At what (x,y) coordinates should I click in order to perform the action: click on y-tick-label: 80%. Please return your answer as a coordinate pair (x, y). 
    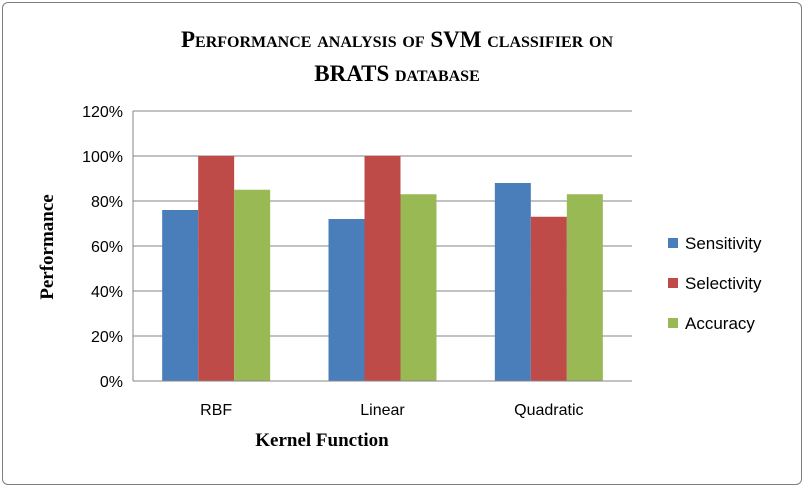
    Looking at the image, I should click on (107, 202).